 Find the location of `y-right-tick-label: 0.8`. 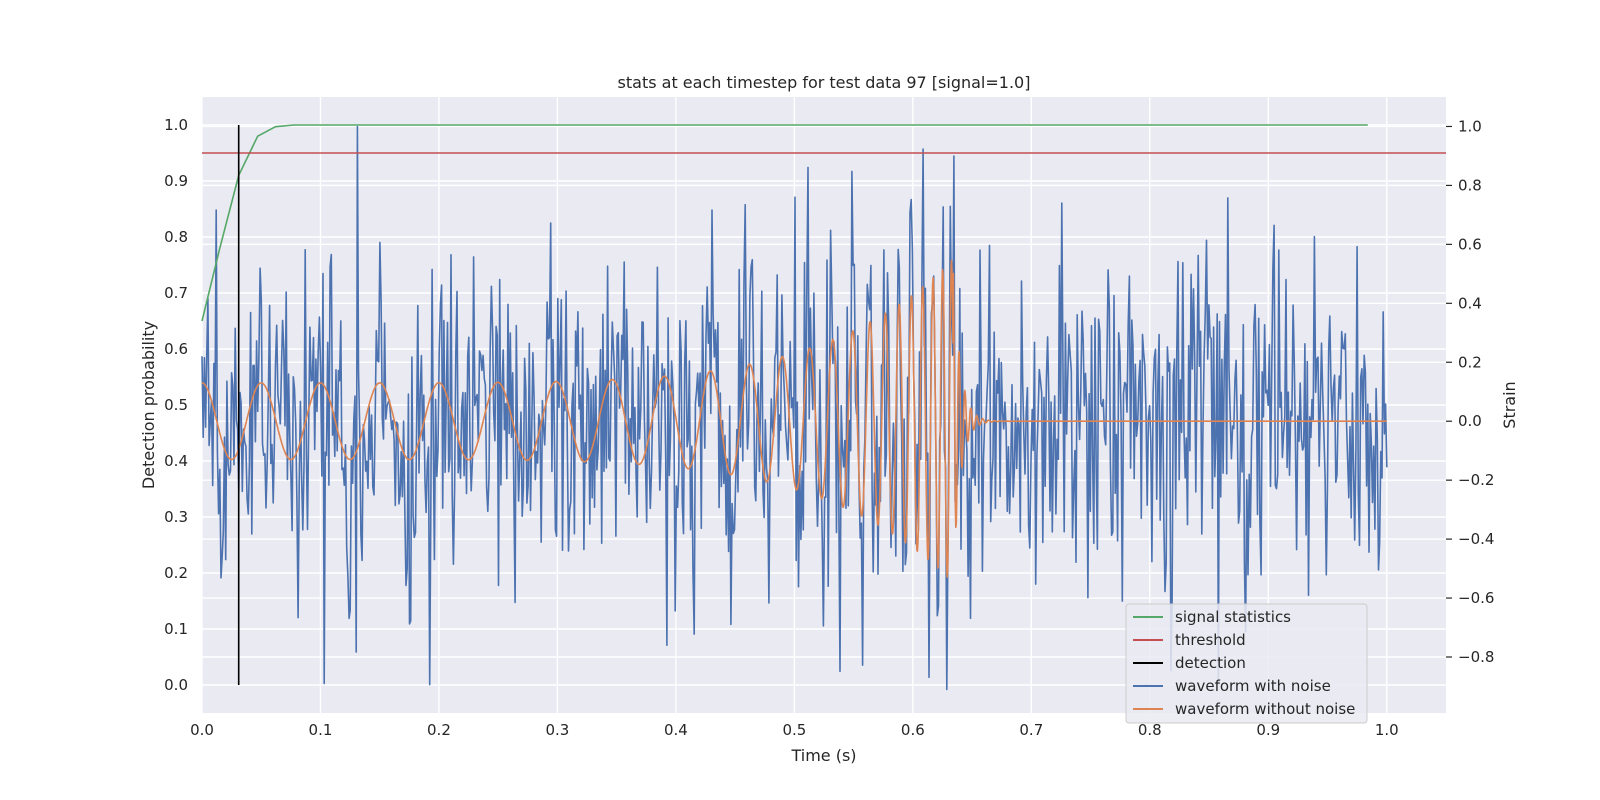

y-right-tick-label: 0.8 is located at coordinates (1470, 185).